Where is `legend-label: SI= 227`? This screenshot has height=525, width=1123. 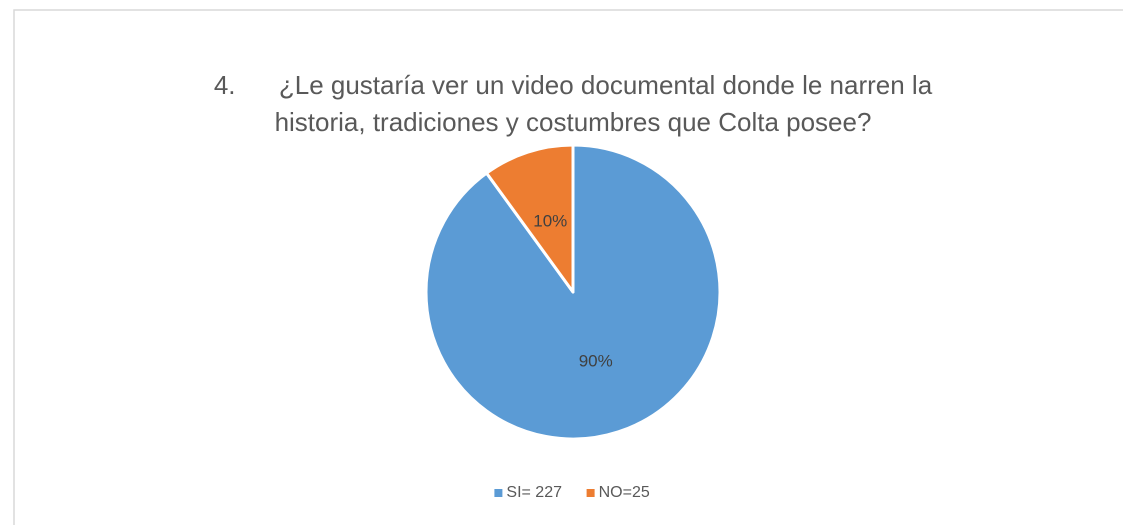 legend-label: SI= 227 is located at coordinates (534, 492).